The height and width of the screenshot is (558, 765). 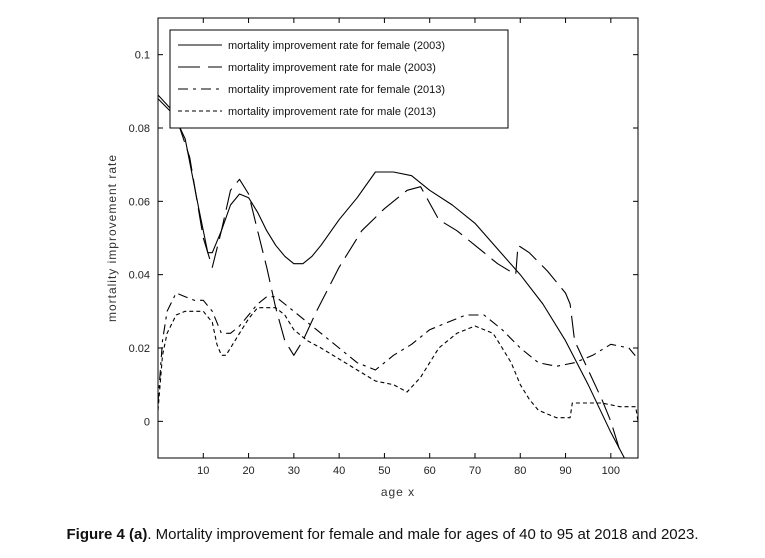 What do you see at coordinates (475, 471) in the screenshot?
I see `x-tick-label: 70` at bounding box center [475, 471].